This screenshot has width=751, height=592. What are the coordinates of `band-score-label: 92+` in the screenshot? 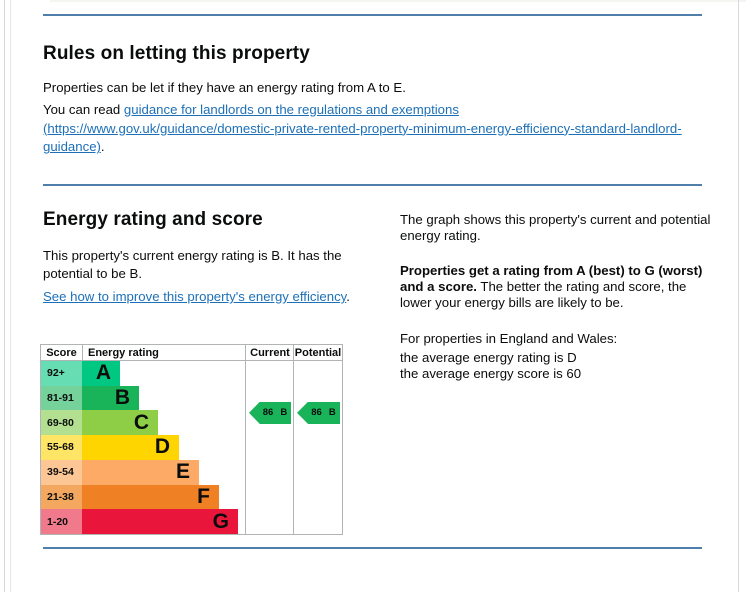 It's located at (61, 373).